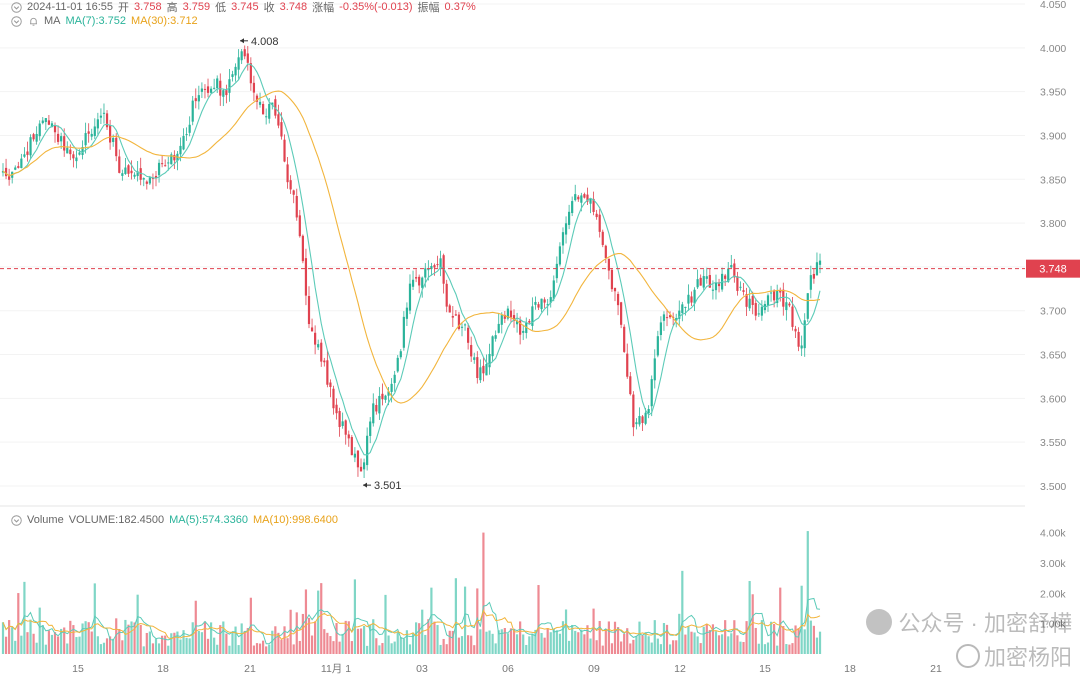  What do you see at coordinates (422, 669) in the screenshot?
I see `time-tick-label: 03` at bounding box center [422, 669].